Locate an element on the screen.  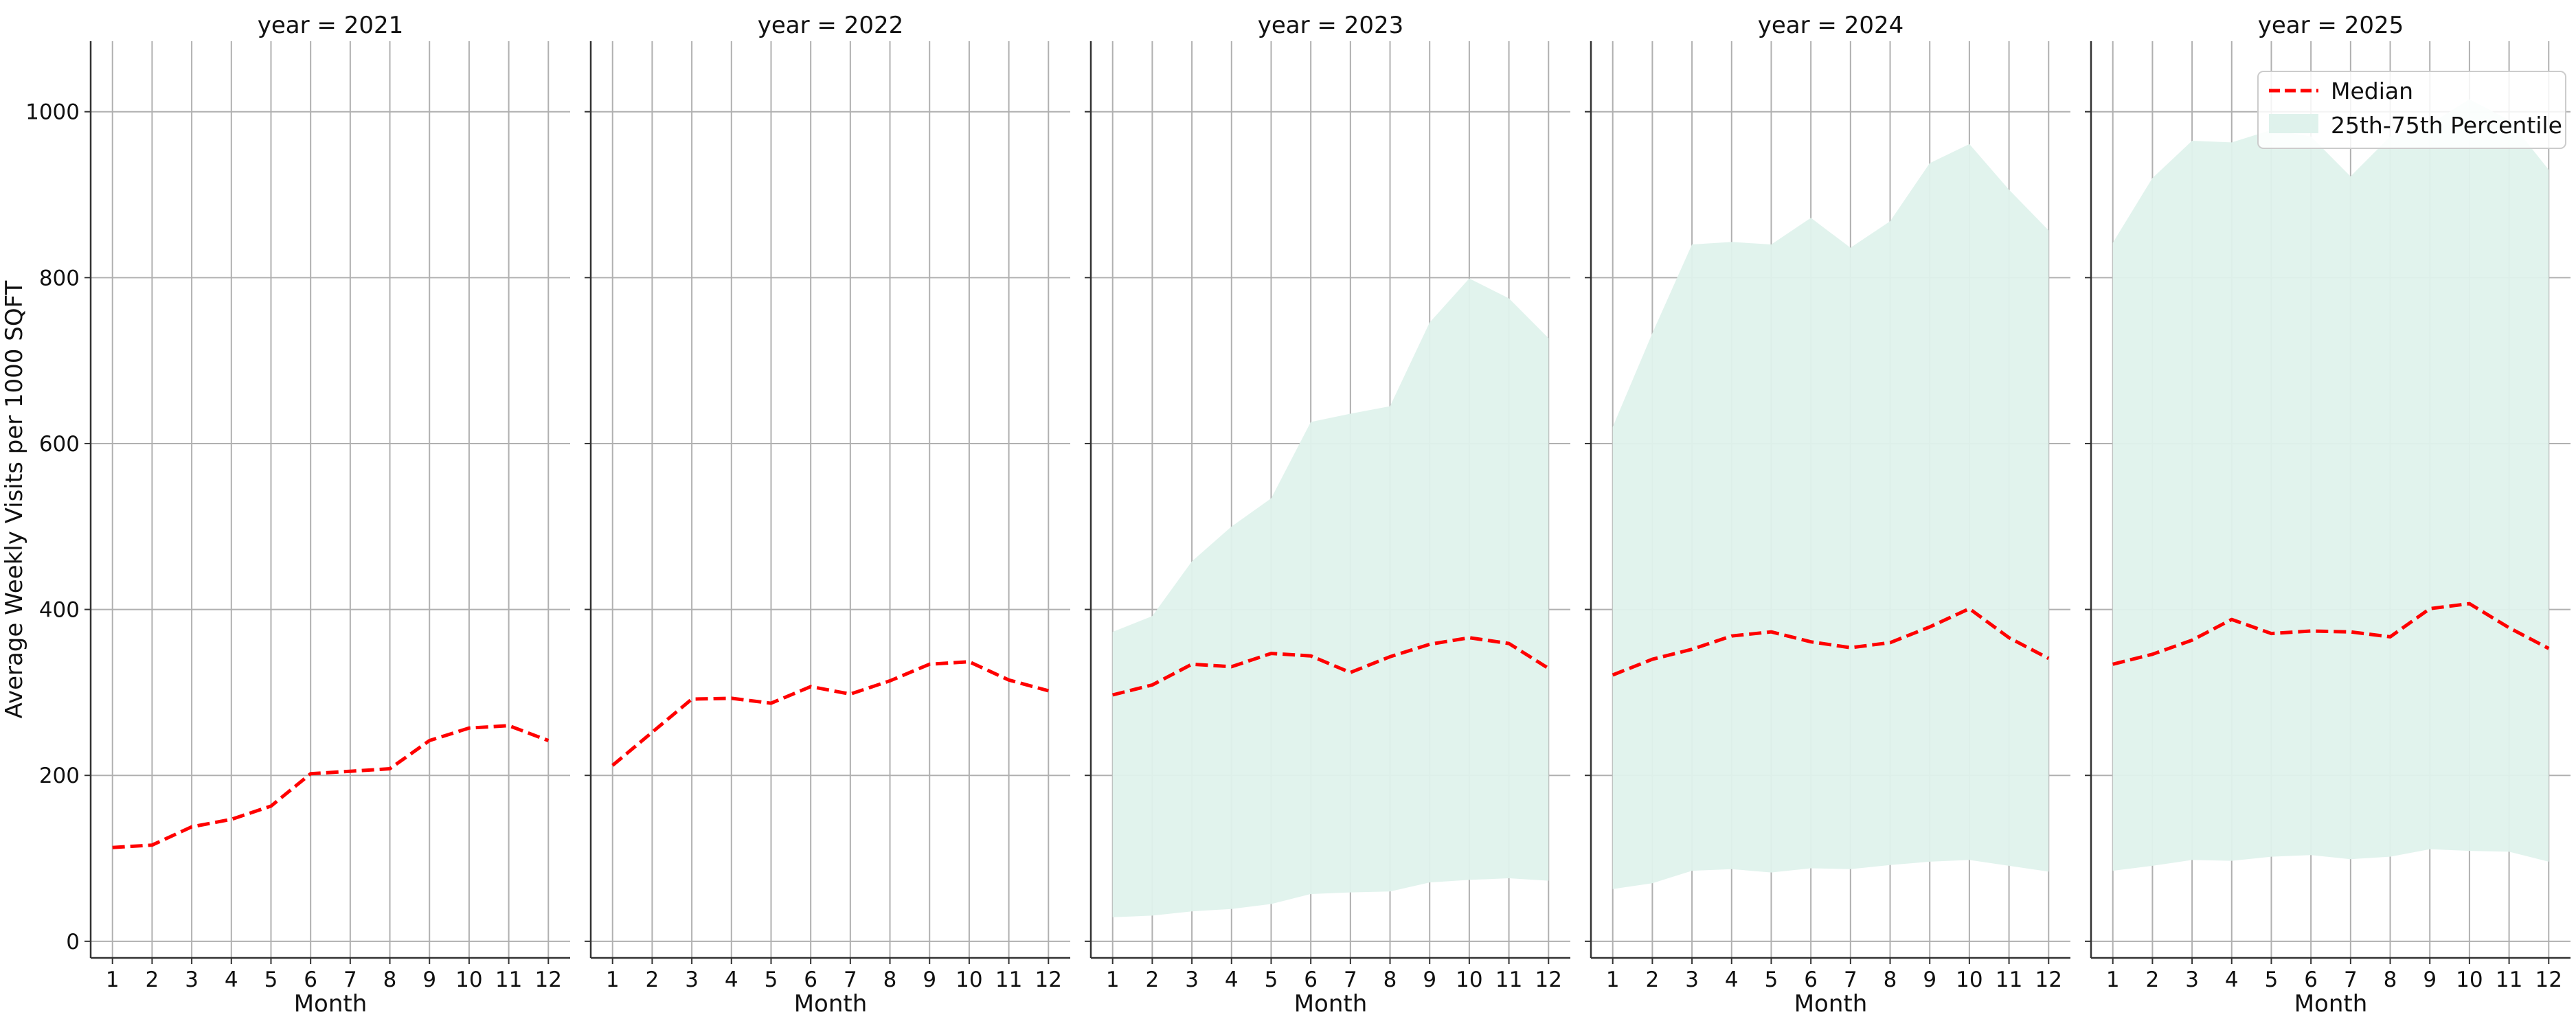
y-axis-label: Average Weekly Visits per 1000 SQFT is located at coordinates (14, 499).